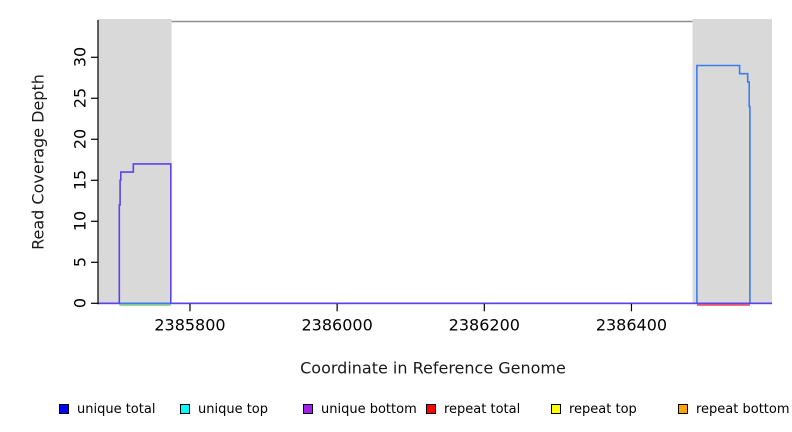 The image size is (792, 432). I want to click on y-tick-label: 5, so click(80, 262).